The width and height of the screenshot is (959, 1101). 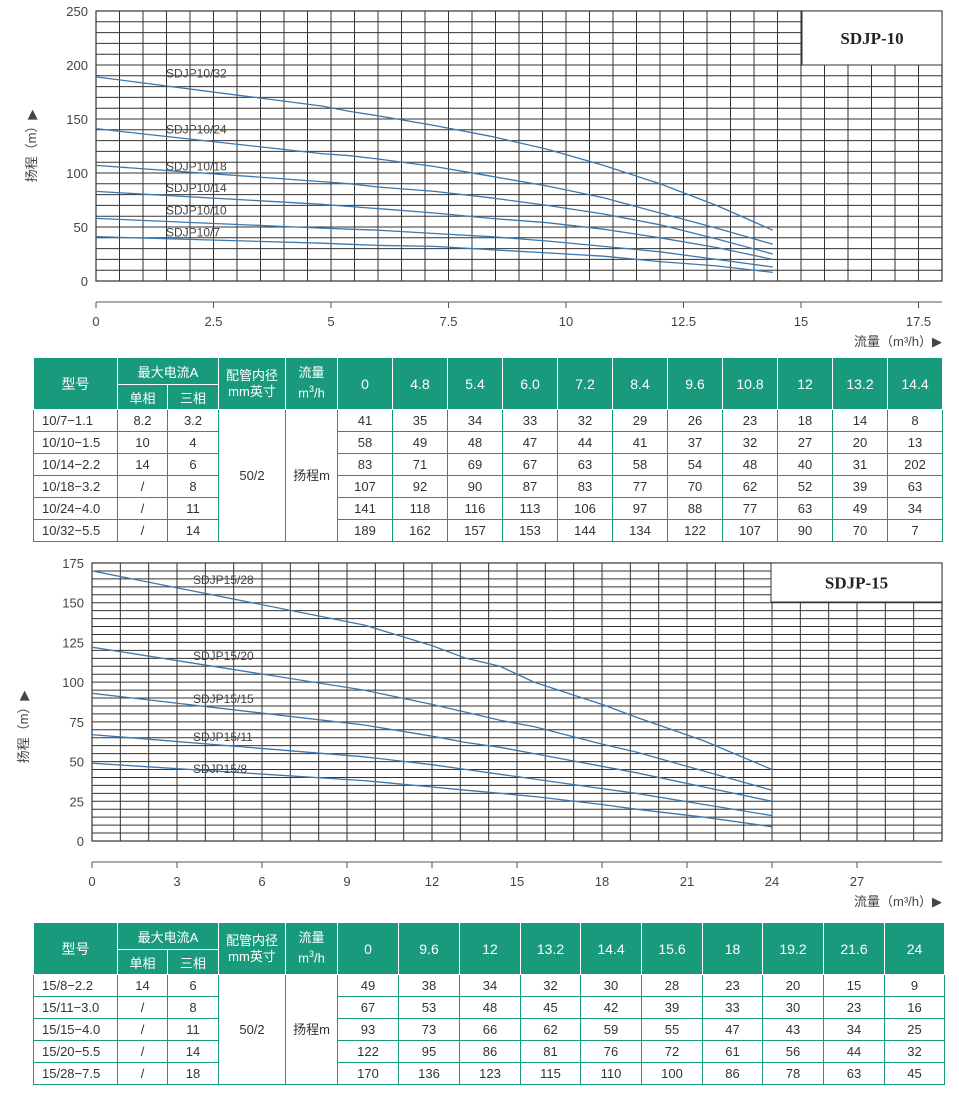 What do you see at coordinates (488, 486) in the screenshot?
I see `table-row: 10/18−3.2/8 107 92 90 87 83 77 70 62 52 39 63` at bounding box center [488, 486].